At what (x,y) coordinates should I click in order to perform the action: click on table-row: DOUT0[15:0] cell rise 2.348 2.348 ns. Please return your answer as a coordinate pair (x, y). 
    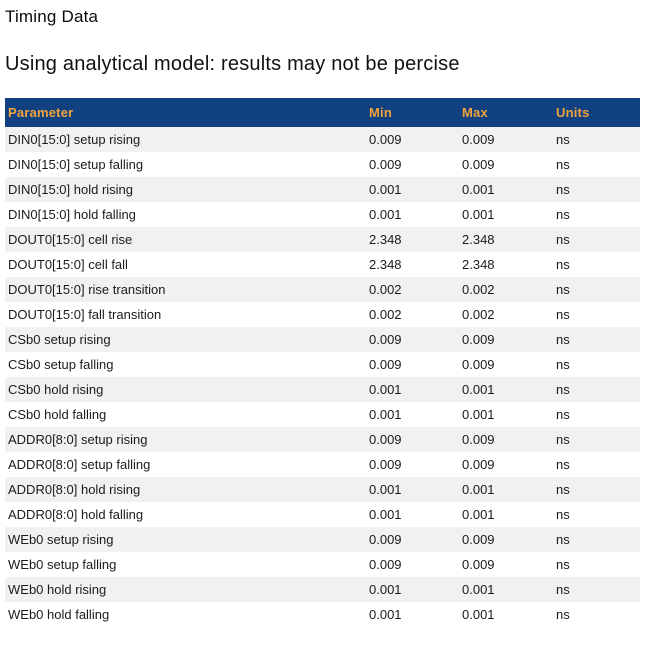
    Looking at the image, I should click on (322, 239).